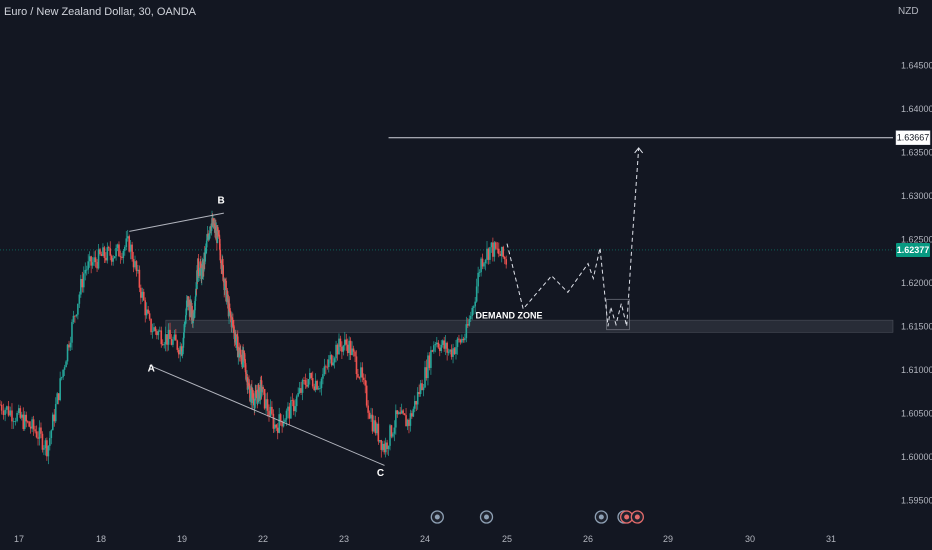 This screenshot has height=550, width=932. What do you see at coordinates (588, 539) in the screenshot?
I see `time-tick-label: 26` at bounding box center [588, 539].